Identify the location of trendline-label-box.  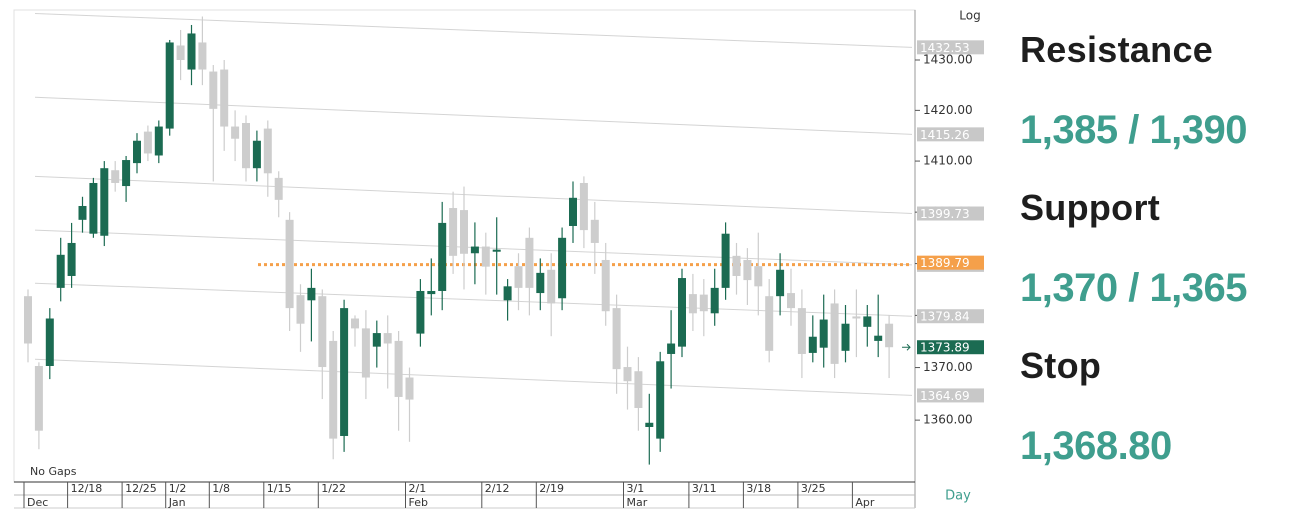
(950, 316).